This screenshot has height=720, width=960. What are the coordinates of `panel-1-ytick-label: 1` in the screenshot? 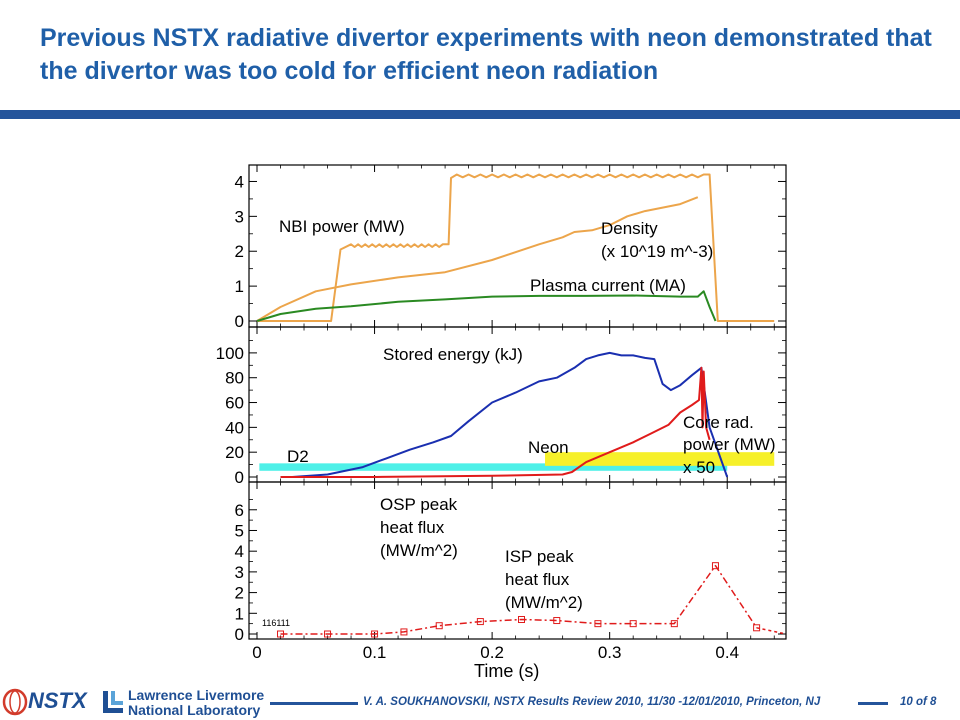 It's located at (239, 286).